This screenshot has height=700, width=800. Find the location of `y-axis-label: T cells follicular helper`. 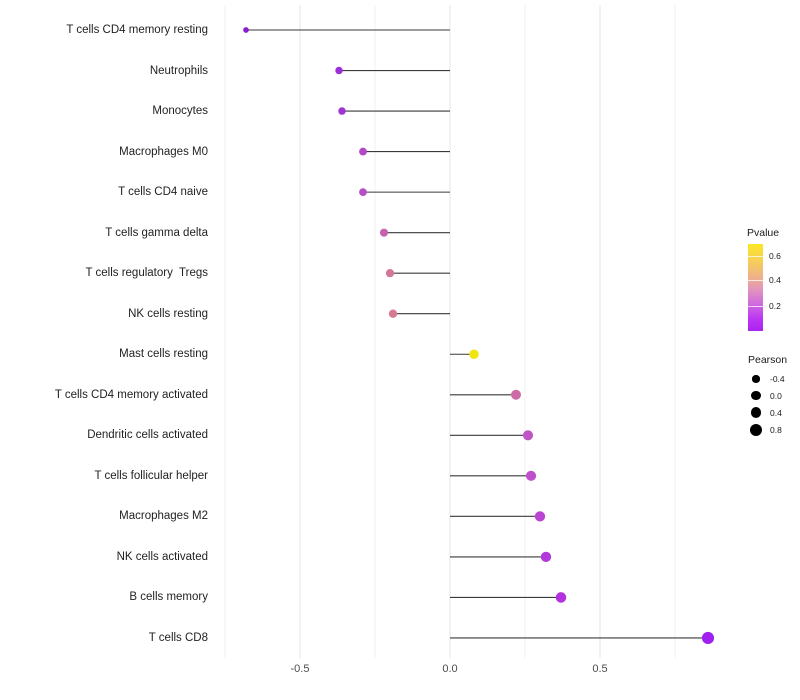

y-axis-label: T cells follicular helper is located at coordinates (151, 475).